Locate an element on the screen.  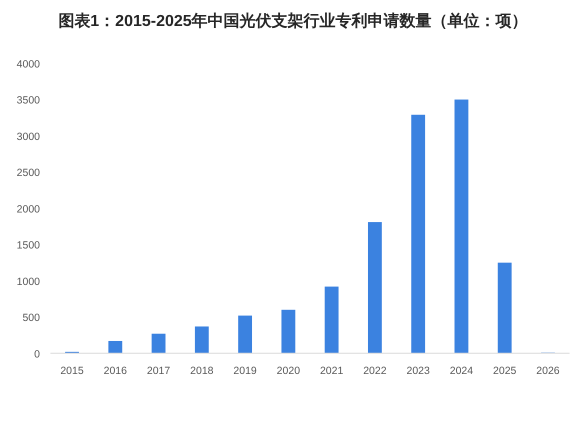
x-tick-label: 2016 is located at coordinates (115, 371).